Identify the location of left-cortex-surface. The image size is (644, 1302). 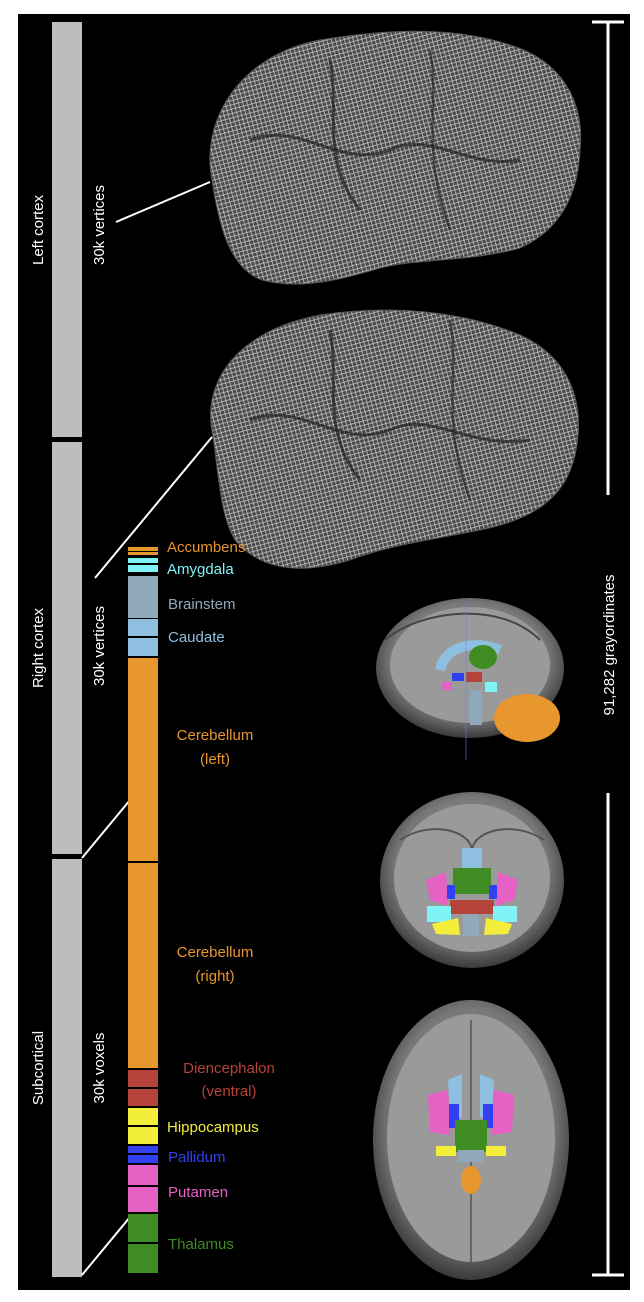
(395, 157).